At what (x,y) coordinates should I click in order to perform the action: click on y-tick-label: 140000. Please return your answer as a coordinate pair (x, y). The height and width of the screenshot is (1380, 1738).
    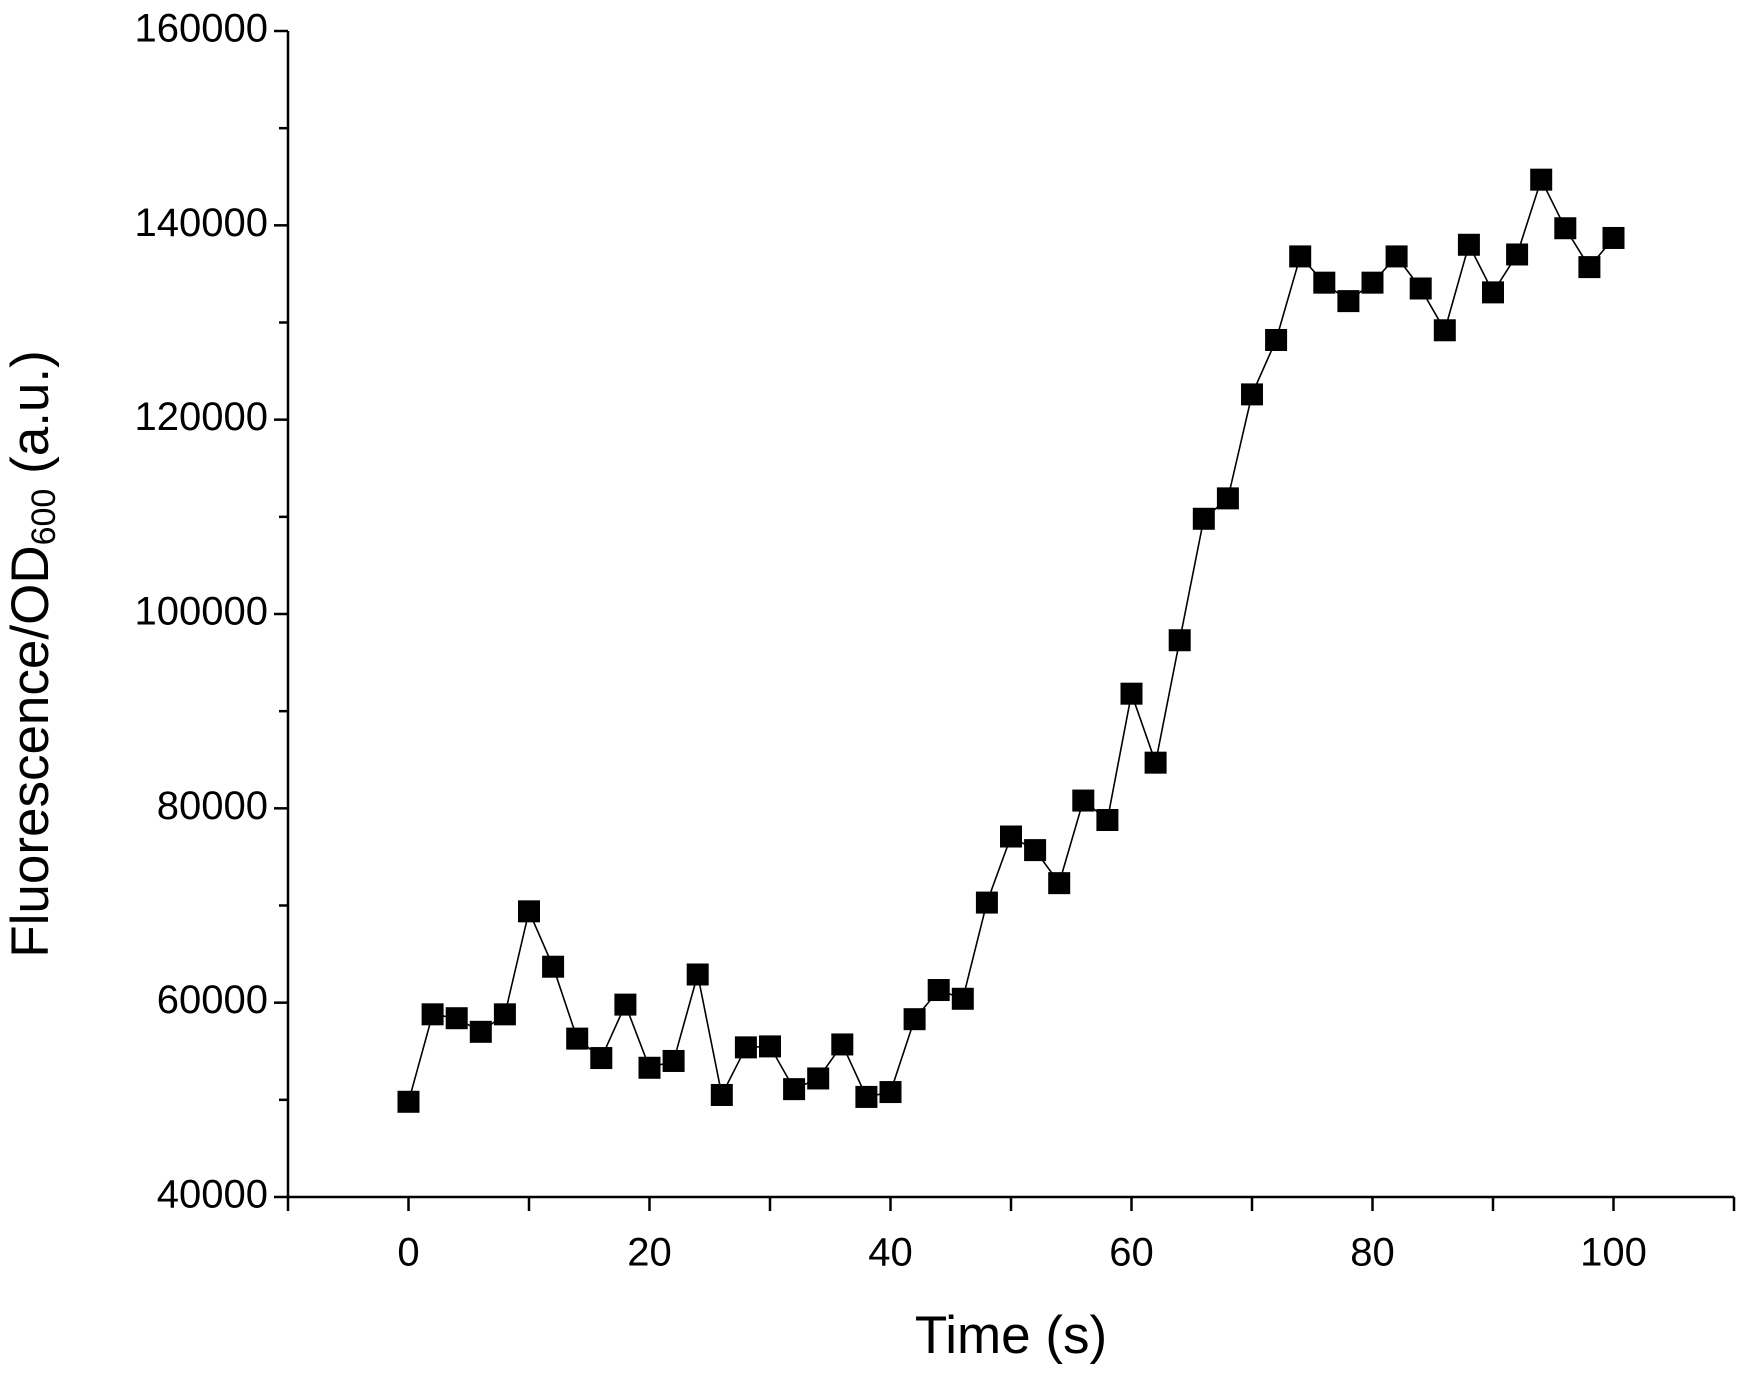
    Looking at the image, I should click on (201, 223).